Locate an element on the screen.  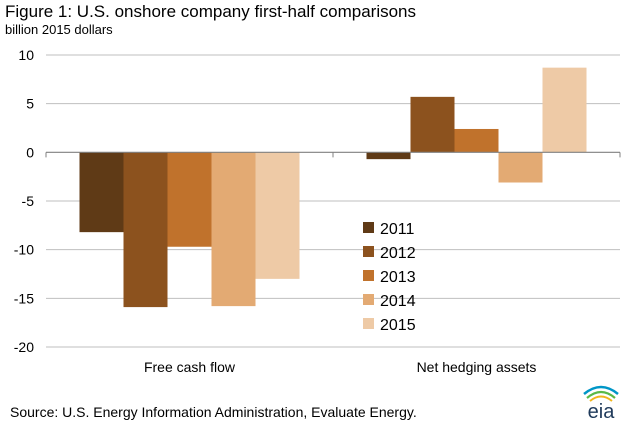
bar-2012-net-hedging-assets is located at coordinates (432, 124).